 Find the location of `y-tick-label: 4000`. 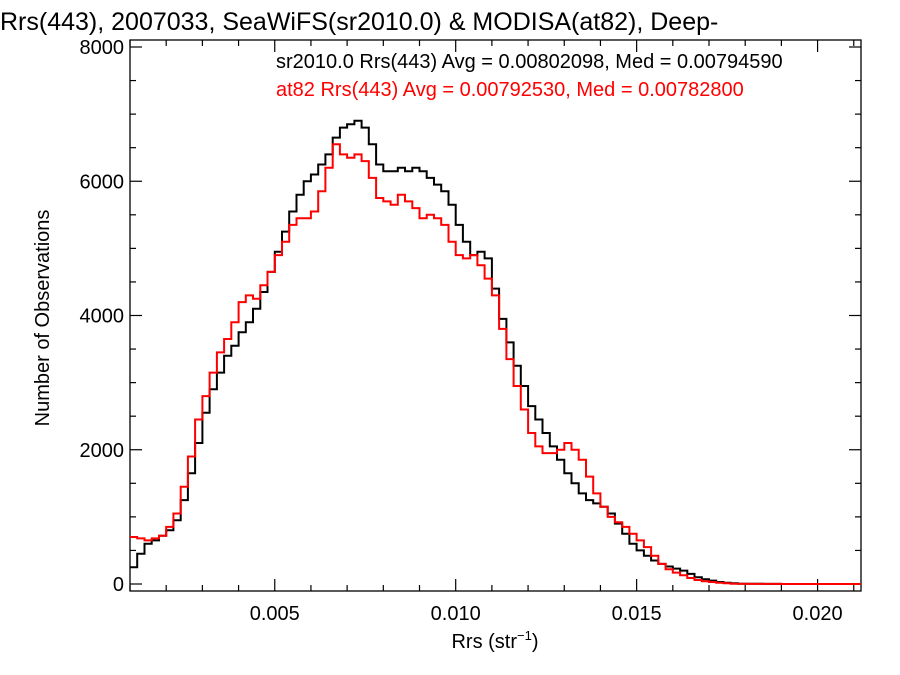

y-tick-label: 4000 is located at coordinates (102, 317).